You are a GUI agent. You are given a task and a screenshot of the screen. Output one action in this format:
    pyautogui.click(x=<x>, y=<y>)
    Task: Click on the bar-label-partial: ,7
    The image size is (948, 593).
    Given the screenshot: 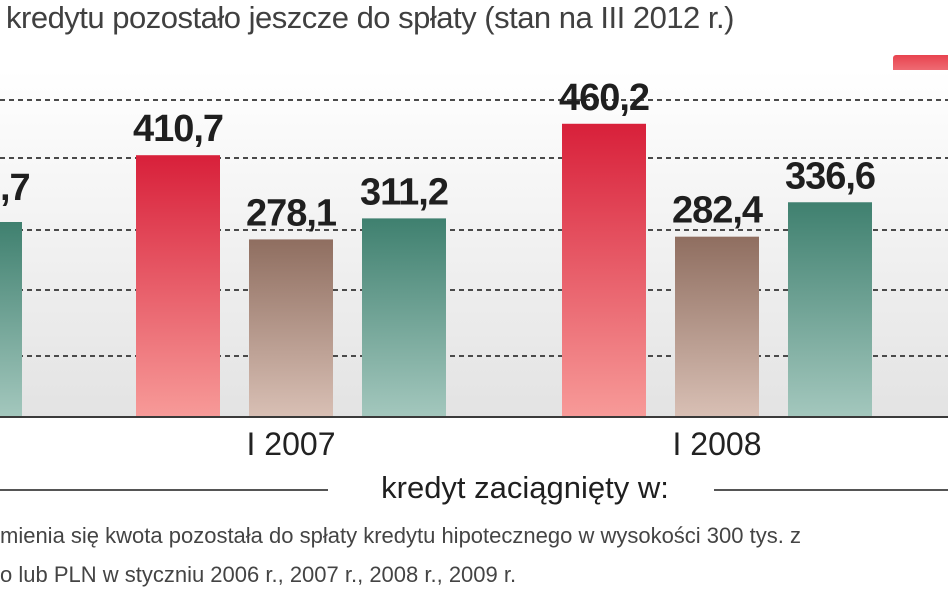 What is the action you would take?
    pyautogui.click(x=15, y=188)
    